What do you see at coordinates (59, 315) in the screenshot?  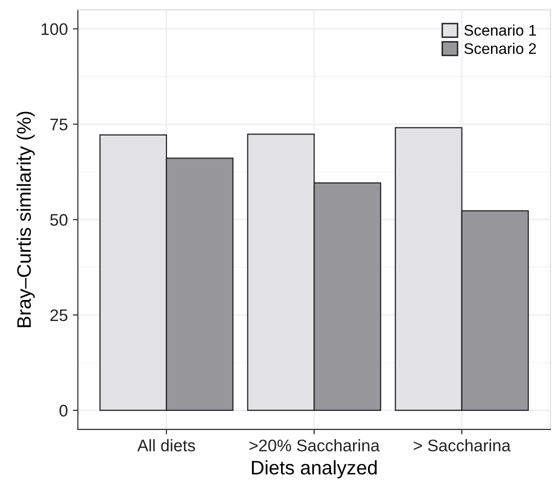 I see `y-tick-label: 25` at bounding box center [59, 315].